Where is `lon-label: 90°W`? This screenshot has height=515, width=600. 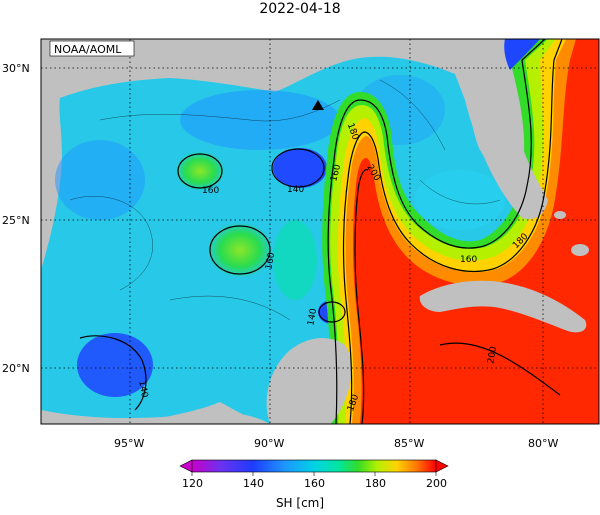 lon-label: 90°W is located at coordinates (269, 443).